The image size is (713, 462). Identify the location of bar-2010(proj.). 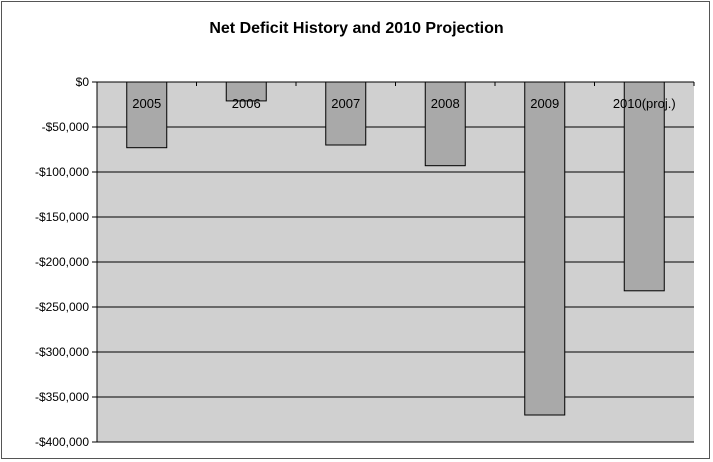
(644, 186).